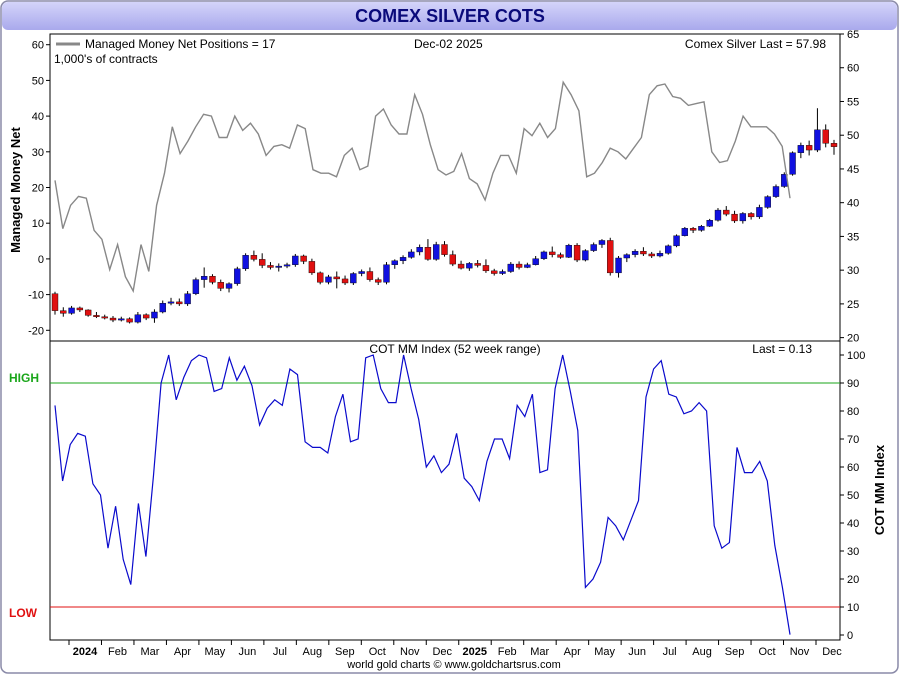 The width and height of the screenshot is (900, 675). I want to click on index-tick-label: 90, so click(853, 384).